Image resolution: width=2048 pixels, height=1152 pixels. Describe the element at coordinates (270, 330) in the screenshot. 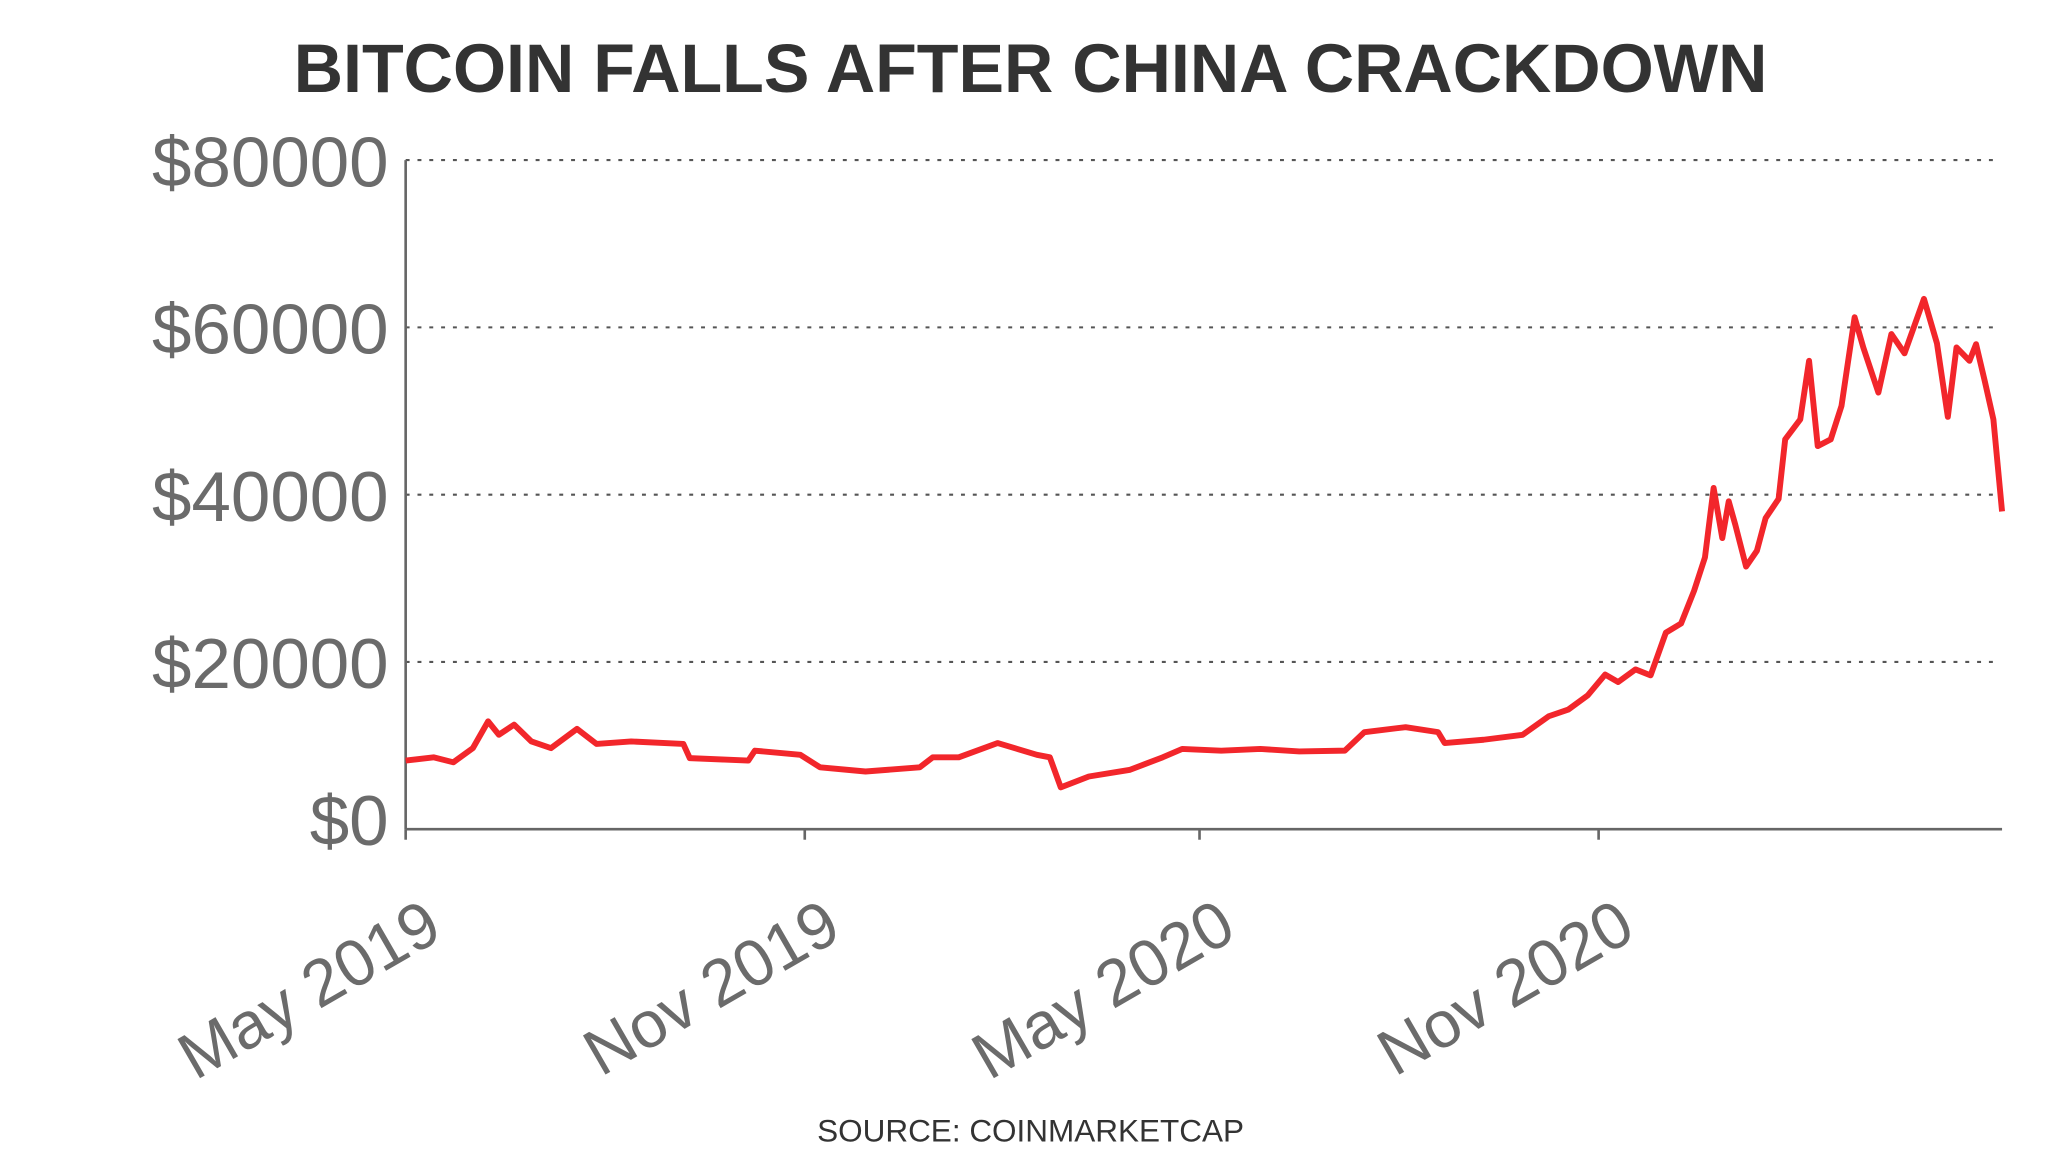

I see `y-tick-label: $60000` at that location.